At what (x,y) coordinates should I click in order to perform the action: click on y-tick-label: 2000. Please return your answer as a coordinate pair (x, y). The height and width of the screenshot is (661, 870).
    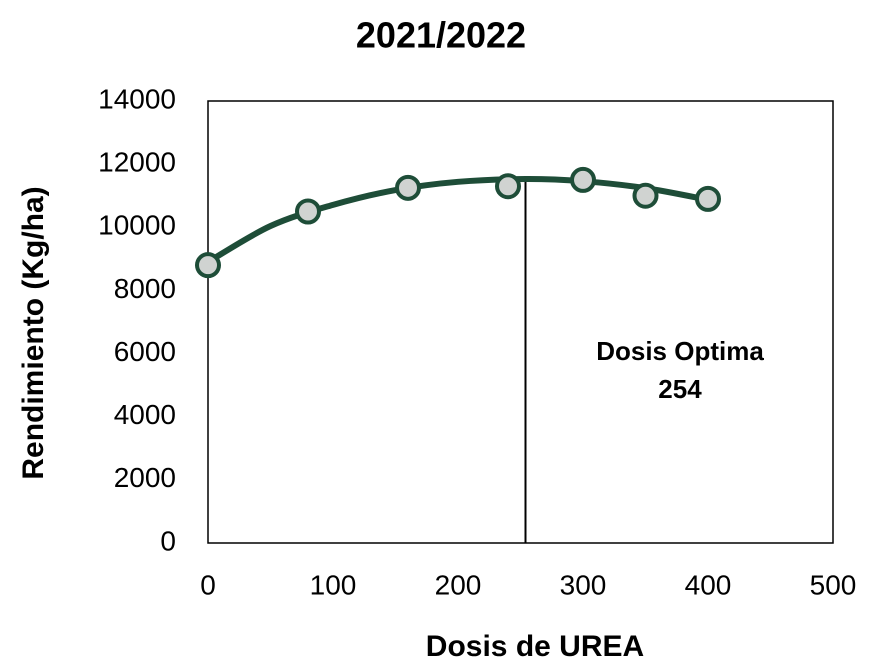
    Looking at the image, I should click on (145, 477).